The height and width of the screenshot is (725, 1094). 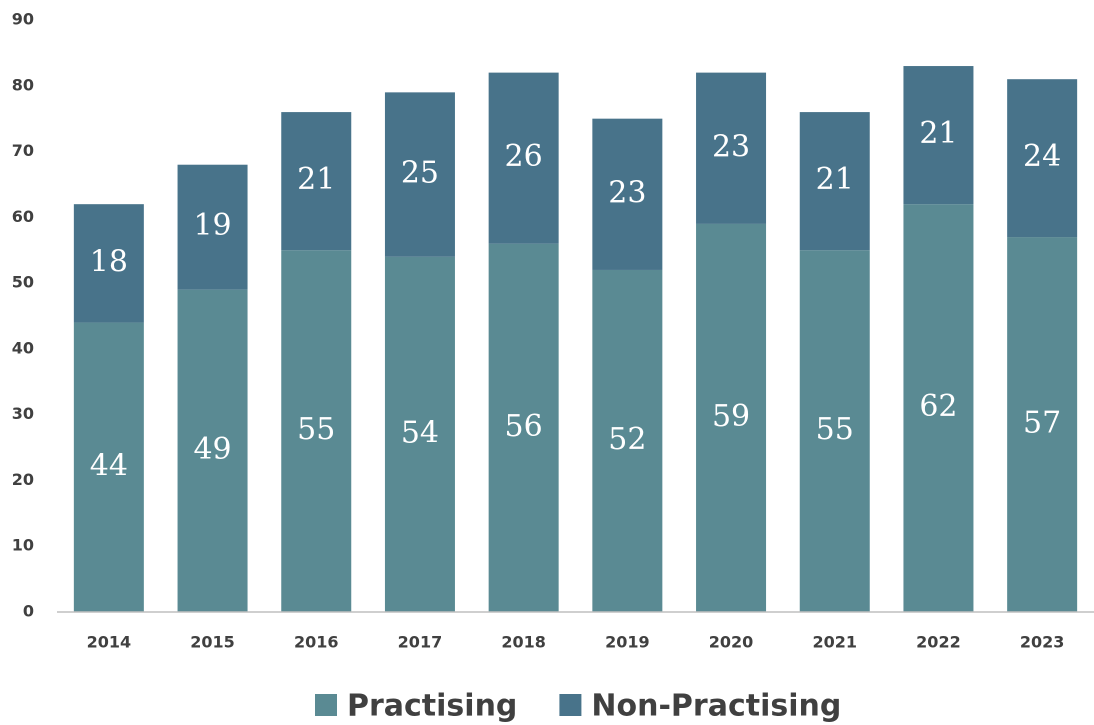 I want to click on y-tick-label: 70, so click(x=23, y=150).